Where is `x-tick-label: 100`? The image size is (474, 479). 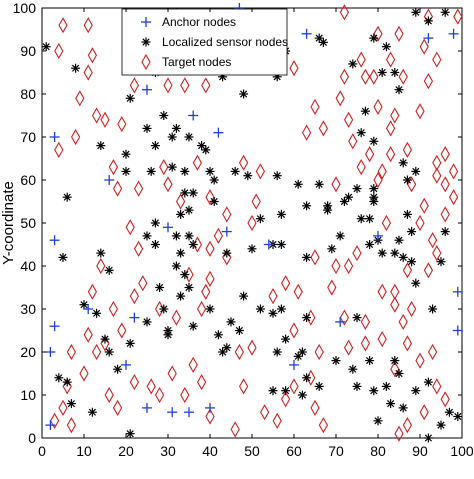 x-tick-label: 100 is located at coordinates (462, 451).